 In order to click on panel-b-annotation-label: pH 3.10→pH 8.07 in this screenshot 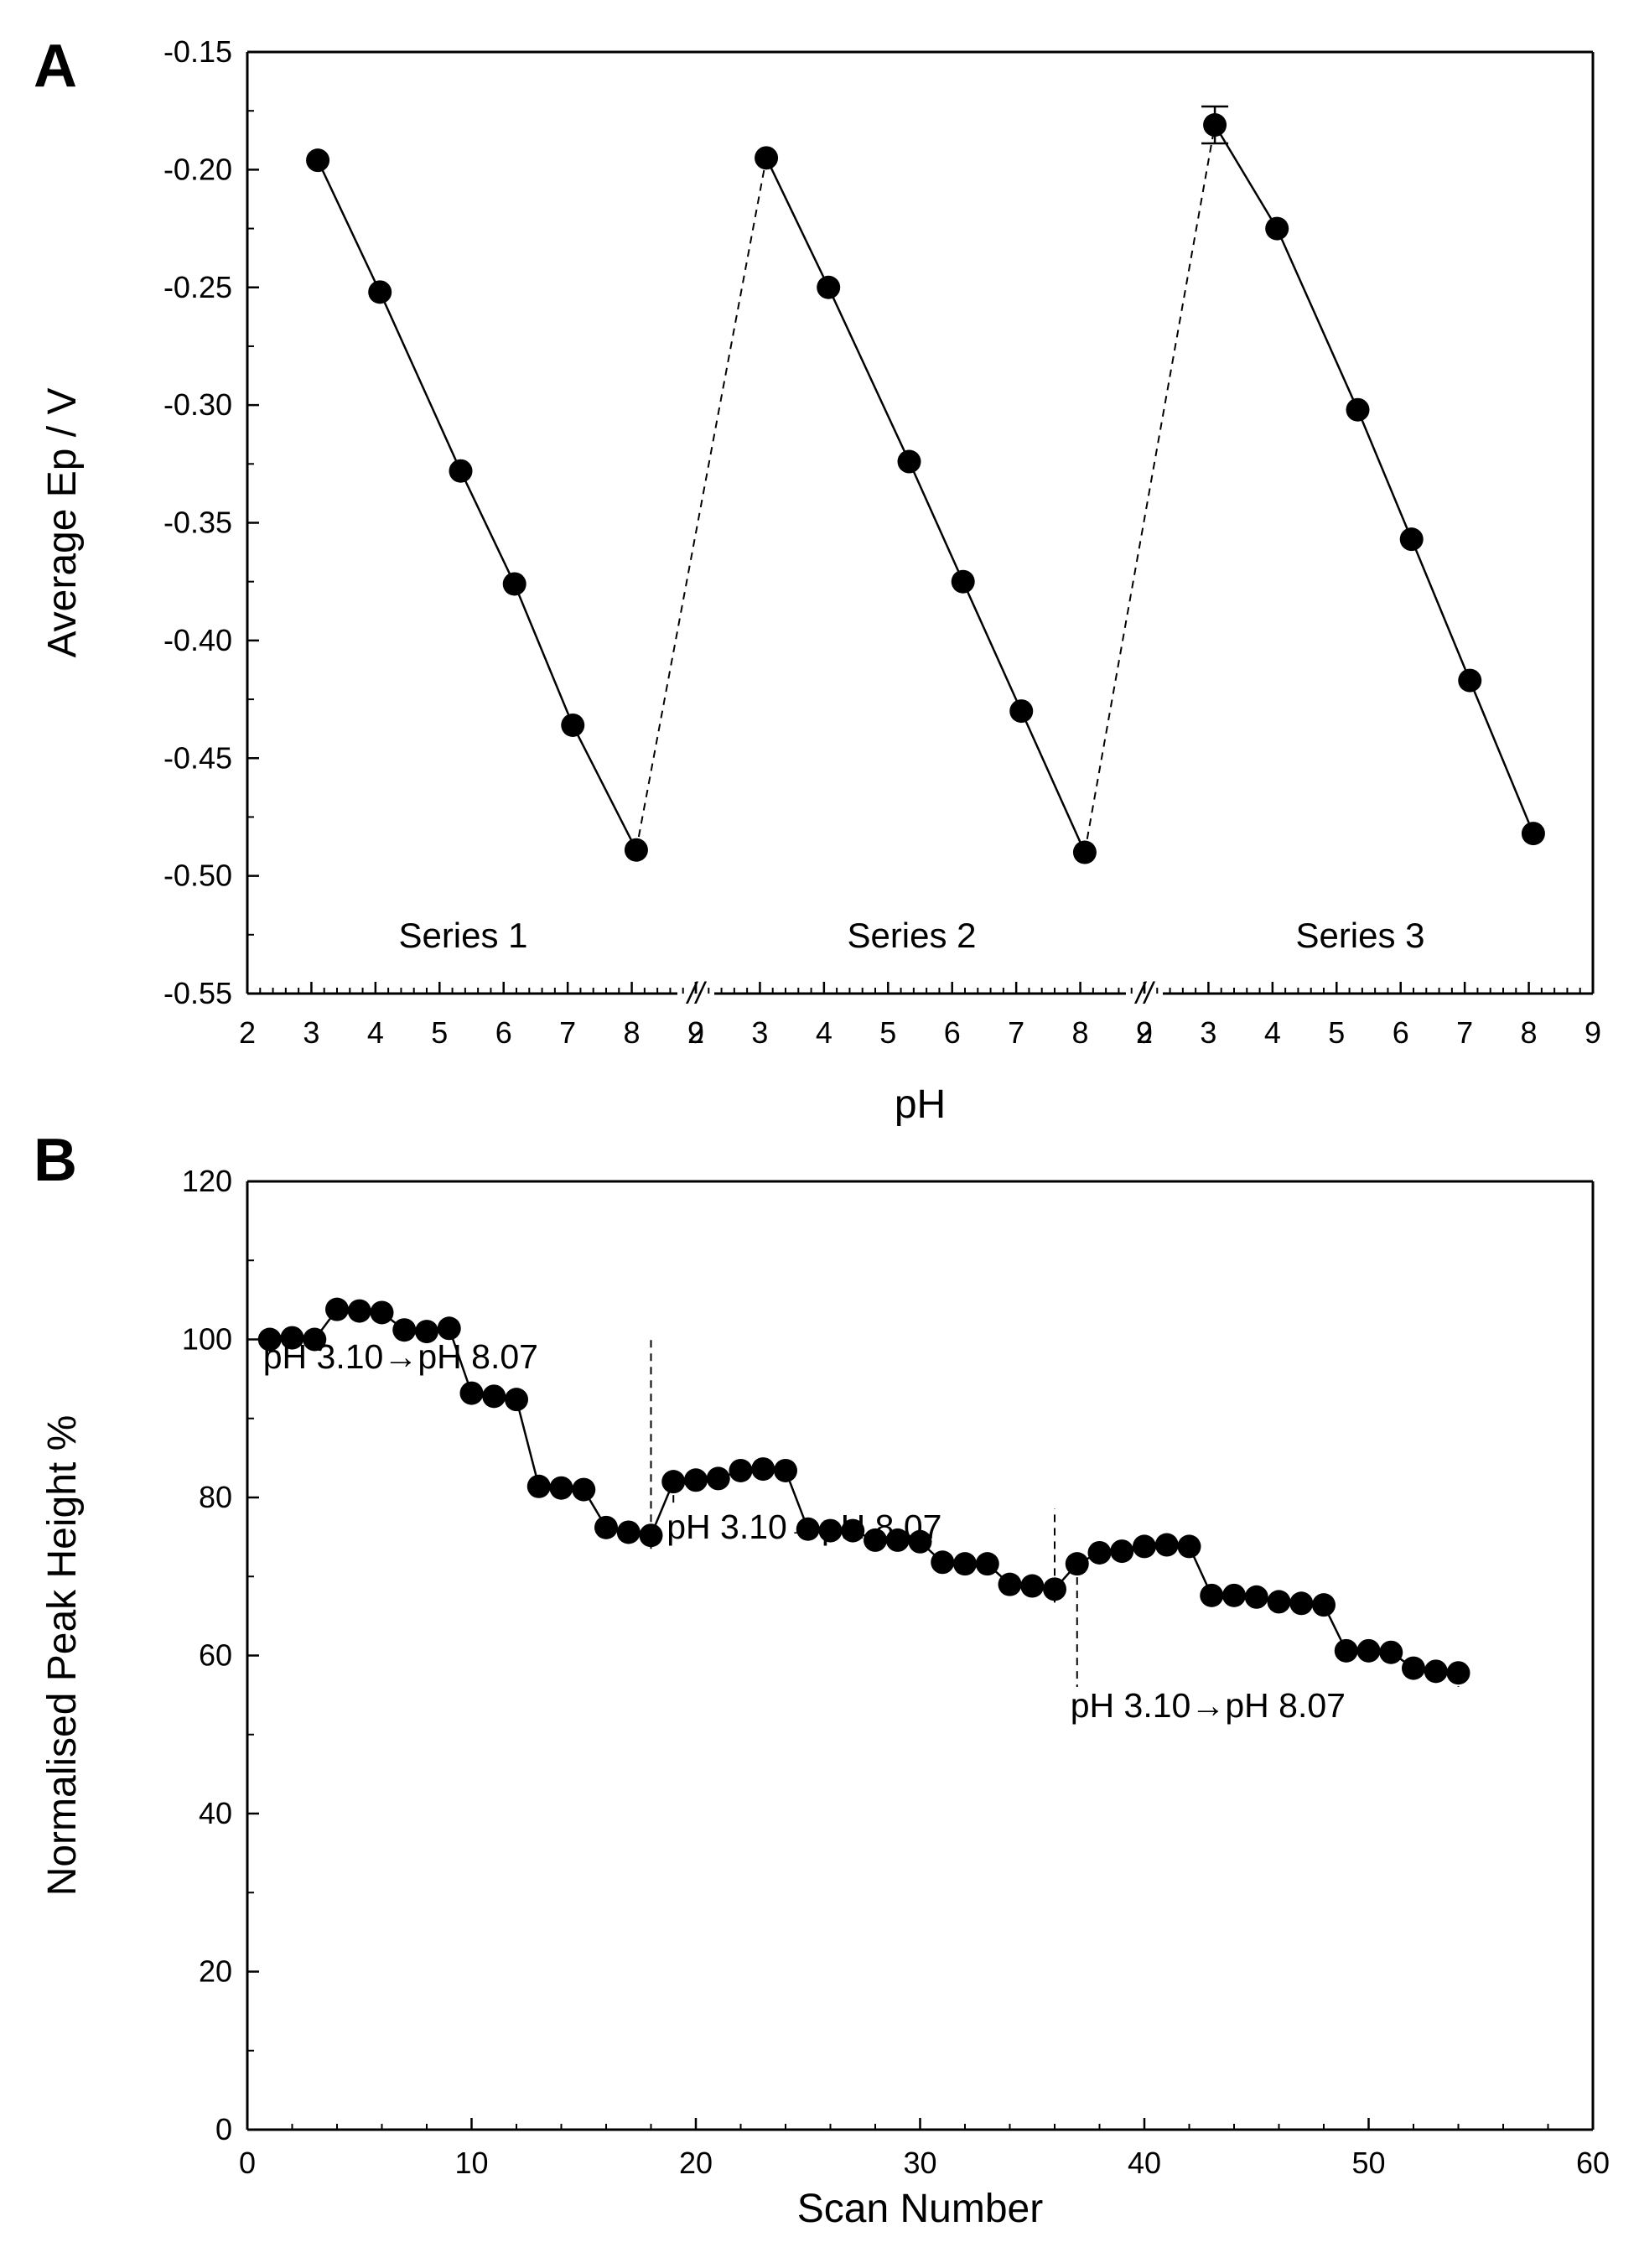, I will do `click(1209, 1705)`.